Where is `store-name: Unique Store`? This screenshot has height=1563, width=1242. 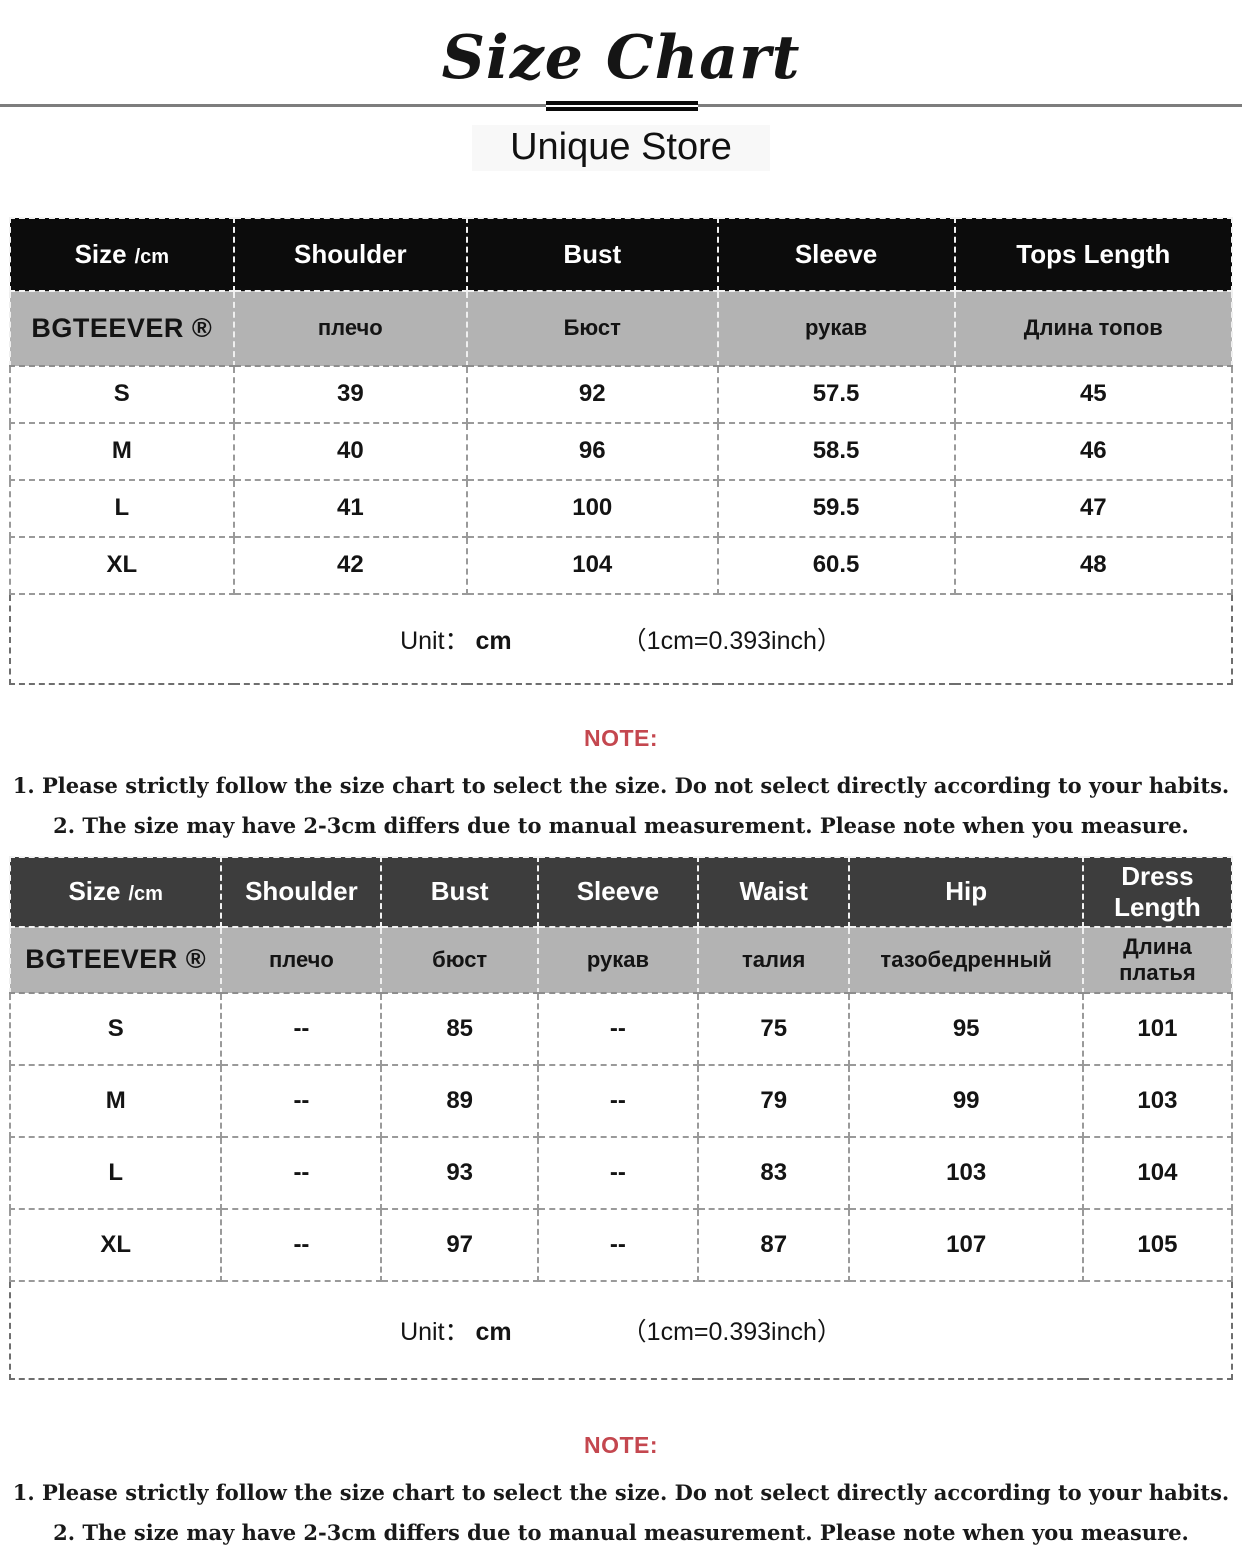
store-name: Unique Store is located at coordinates (621, 148).